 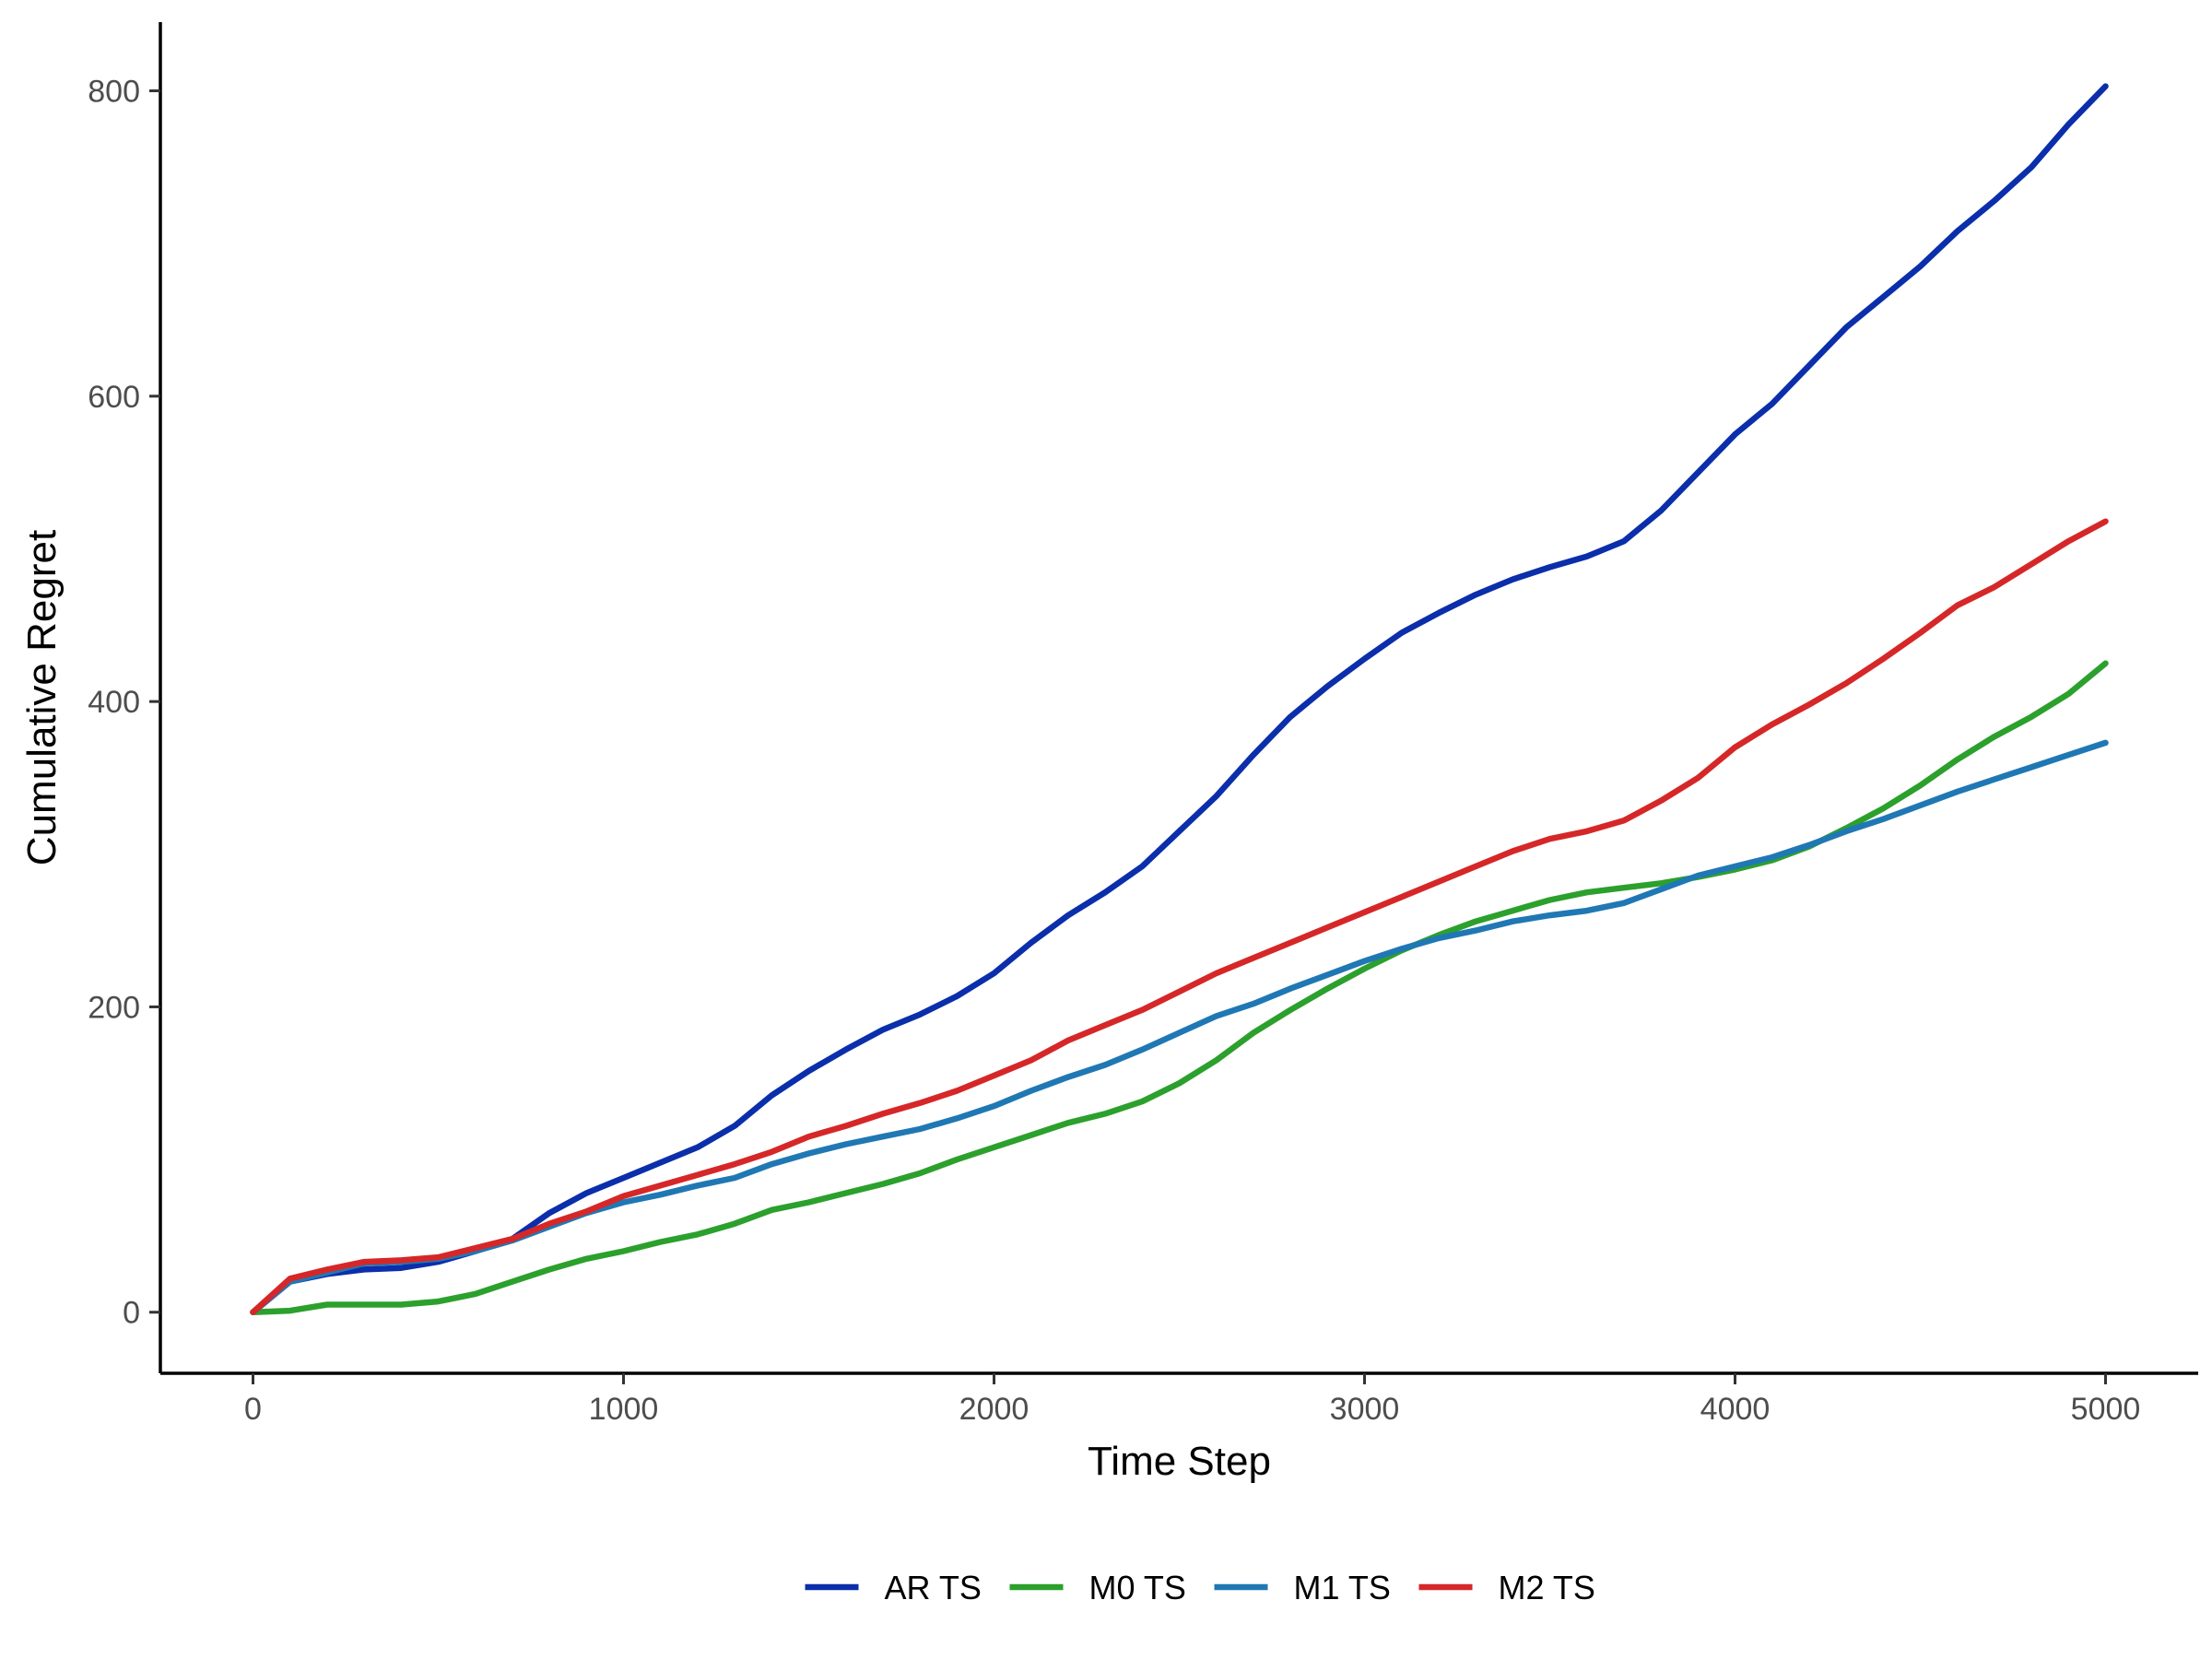 What do you see at coordinates (114, 92) in the screenshot?
I see `y-tick-label: 800` at bounding box center [114, 92].